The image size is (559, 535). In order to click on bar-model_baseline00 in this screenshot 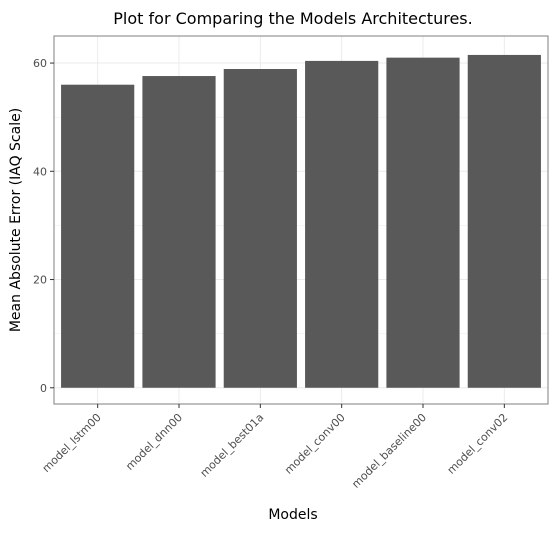, I will do `click(423, 222)`.